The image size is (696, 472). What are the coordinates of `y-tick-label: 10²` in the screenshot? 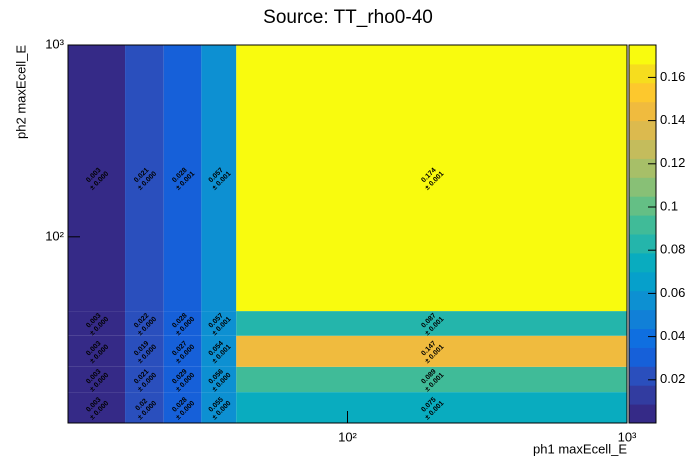 It's located at (54, 235).